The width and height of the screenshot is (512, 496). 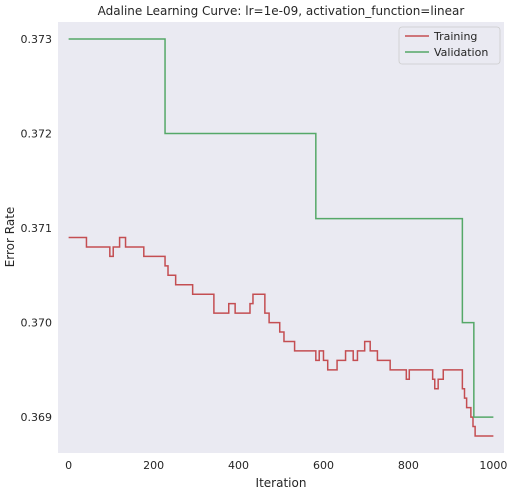 I want to click on y-tick-label: 0.371, so click(x=37, y=228).